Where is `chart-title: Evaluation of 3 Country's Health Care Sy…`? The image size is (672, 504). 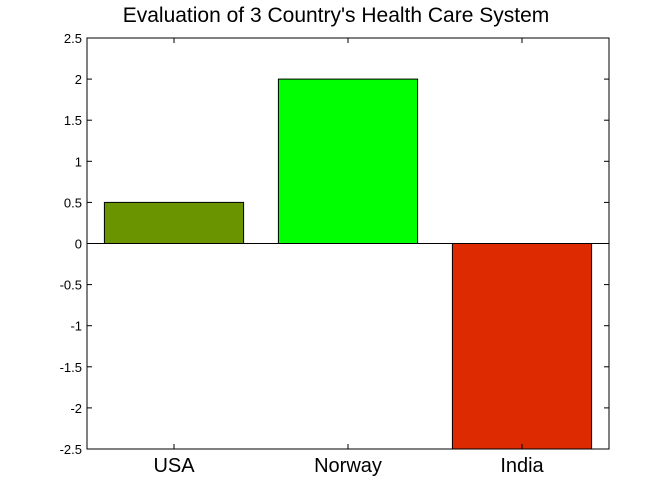
chart-title: Evaluation of 3 Country's Health Care Sy… is located at coordinates (336, 15).